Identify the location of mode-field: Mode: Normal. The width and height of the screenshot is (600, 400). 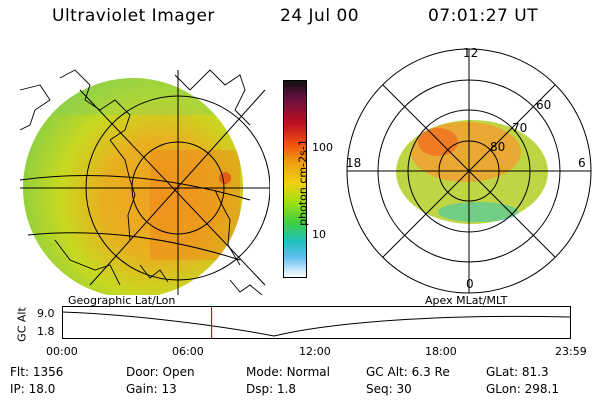
(288, 372).